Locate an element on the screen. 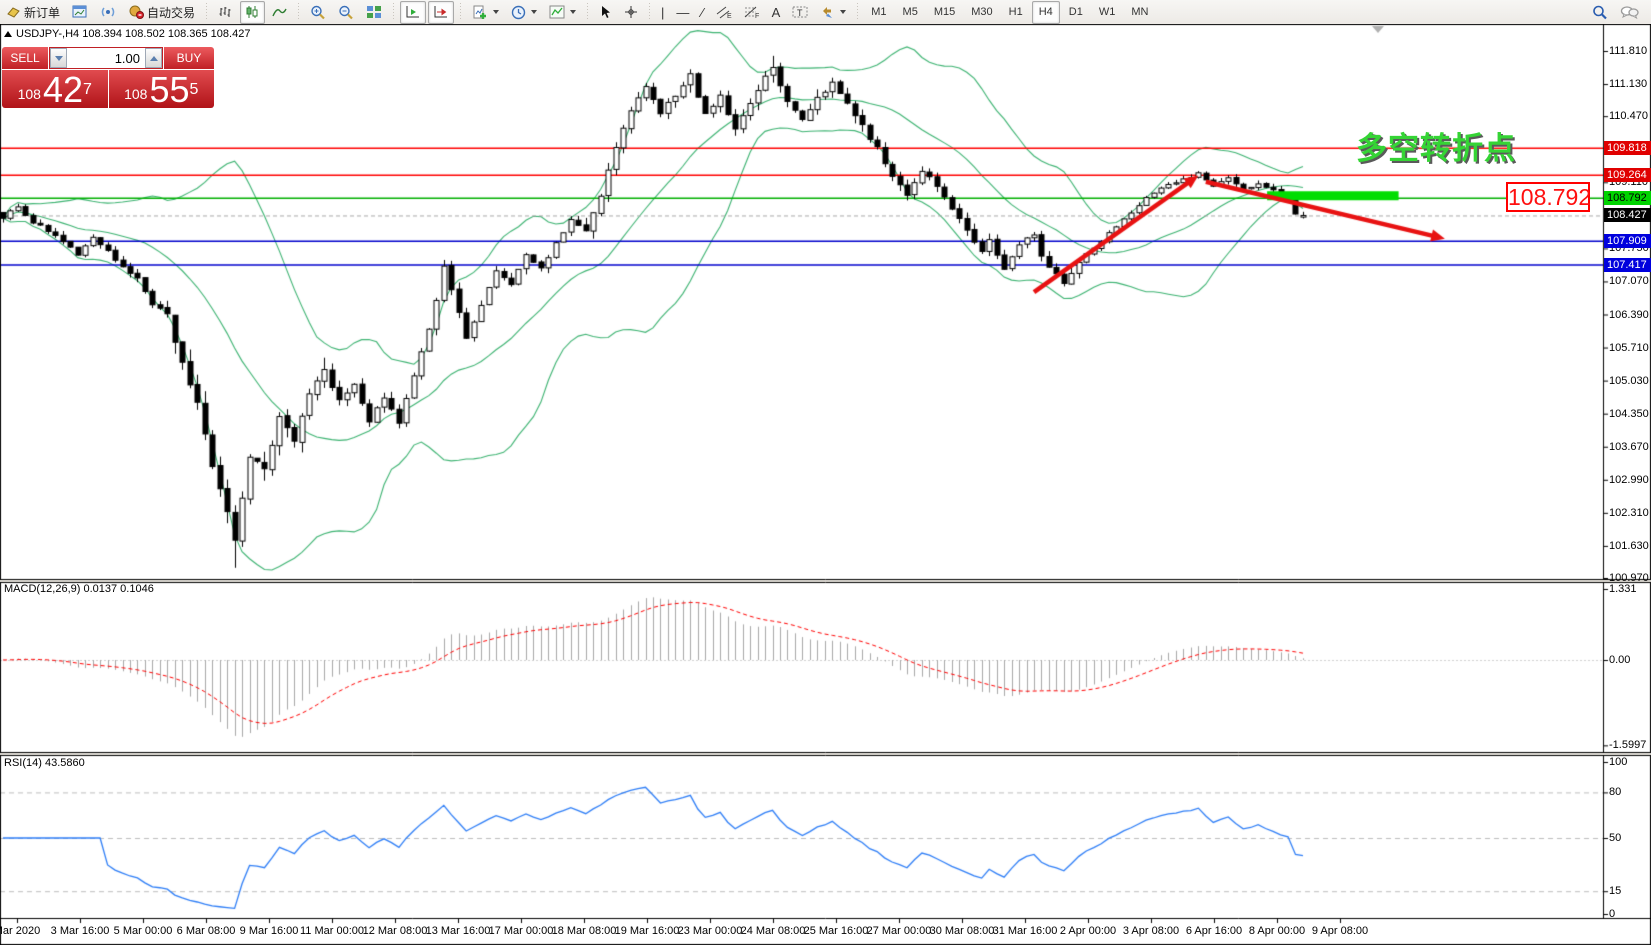 This screenshot has height=945, width=1651. zoom-out-icon is located at coordinates (346, 12).